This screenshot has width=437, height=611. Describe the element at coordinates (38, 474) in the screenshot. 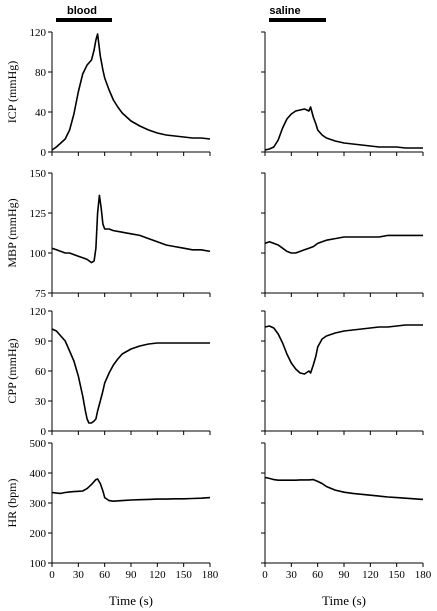

I see `y-tick-label: 400` at that location.